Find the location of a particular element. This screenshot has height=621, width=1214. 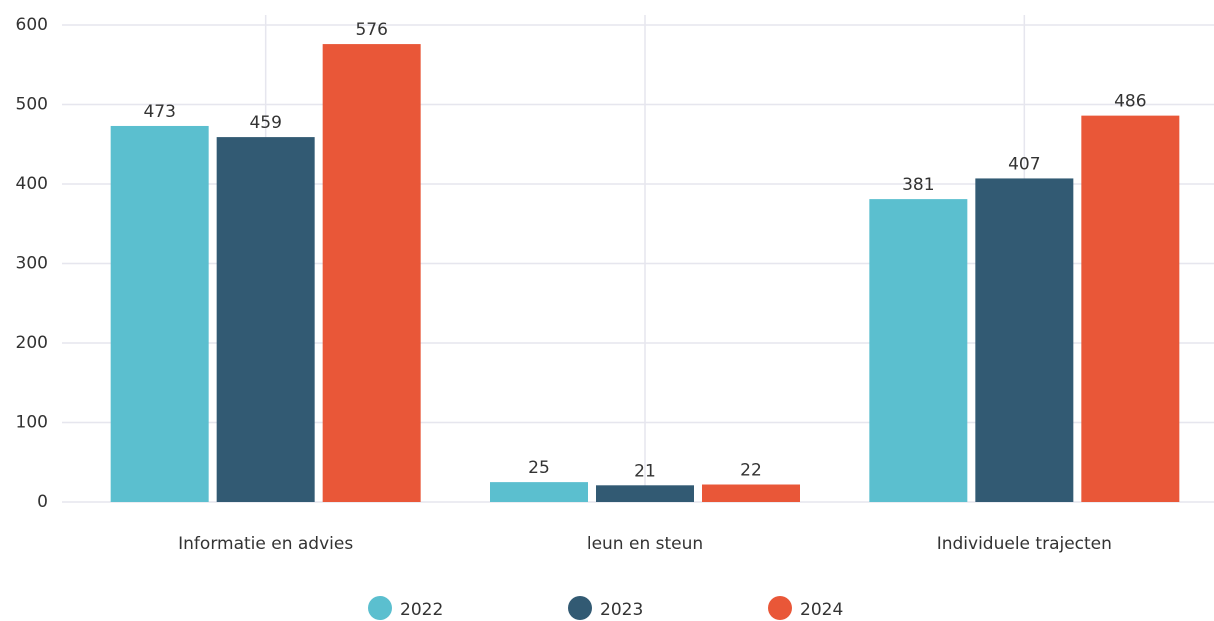

y-tick-label: 200 is located at coordinates (32, 343).